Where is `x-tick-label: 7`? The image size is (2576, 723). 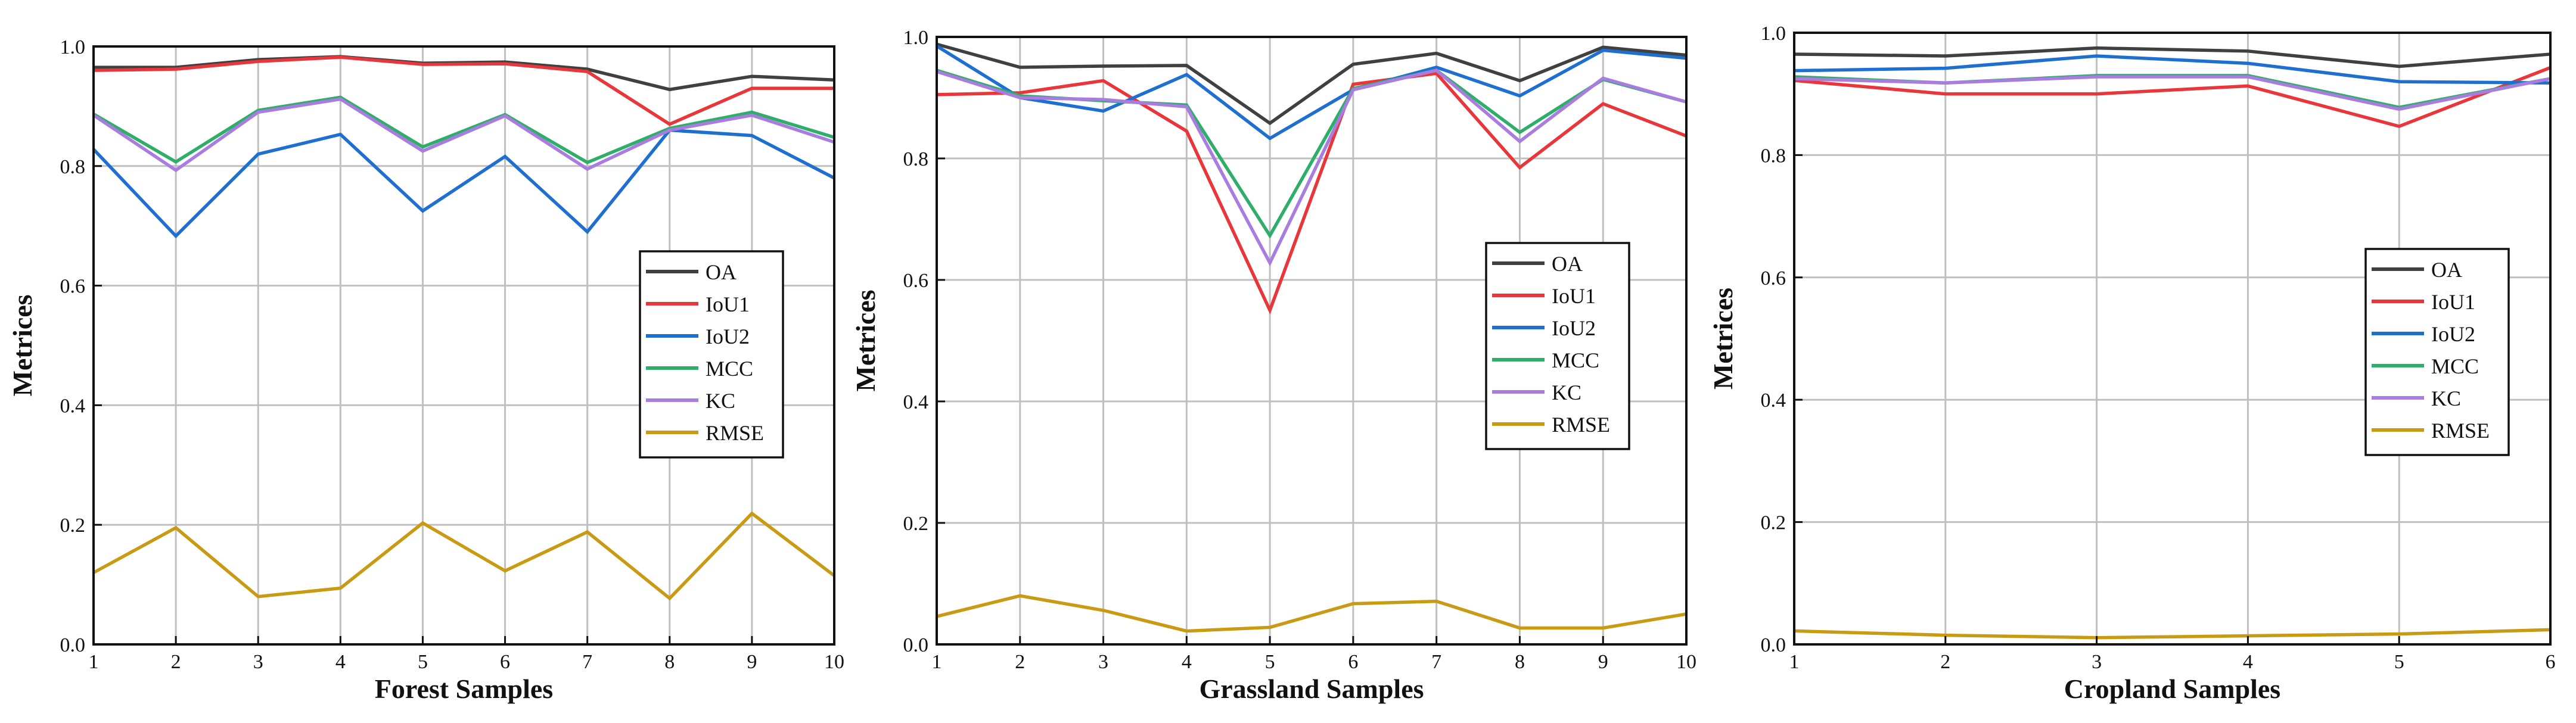 x-tick-label: 7 is located at coordinates (587, 662).